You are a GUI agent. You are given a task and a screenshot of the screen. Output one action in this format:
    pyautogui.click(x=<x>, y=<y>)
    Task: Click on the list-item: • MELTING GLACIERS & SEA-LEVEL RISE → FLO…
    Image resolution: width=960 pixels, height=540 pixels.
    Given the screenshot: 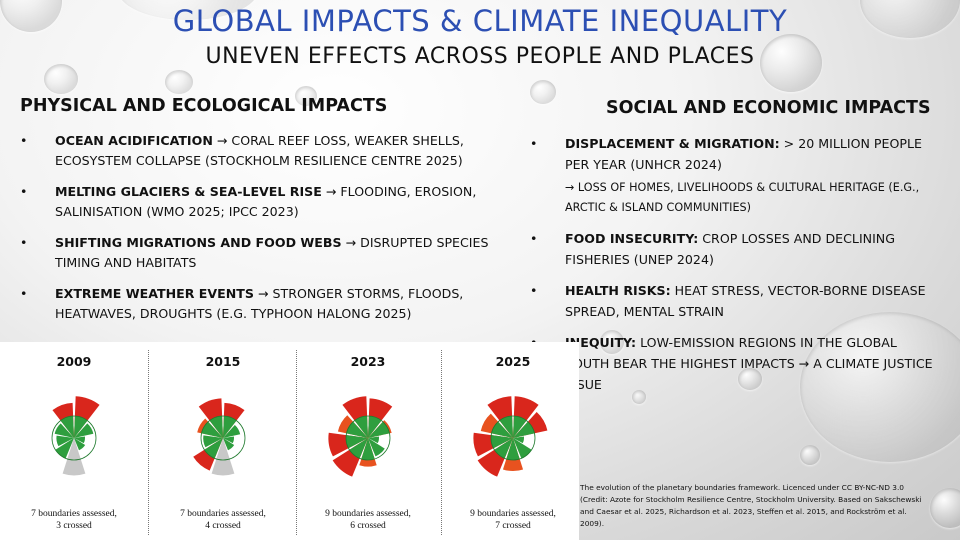 What is the action you would take?
    pyautogui.click(x=260, y=202)
    